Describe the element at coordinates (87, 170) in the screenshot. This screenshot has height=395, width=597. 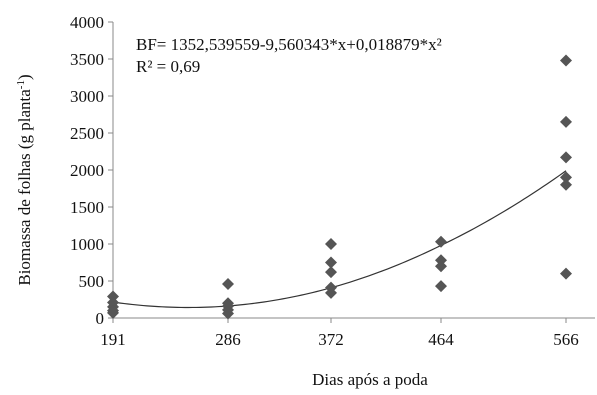
I see `y-tick-label: 2000` at that location.